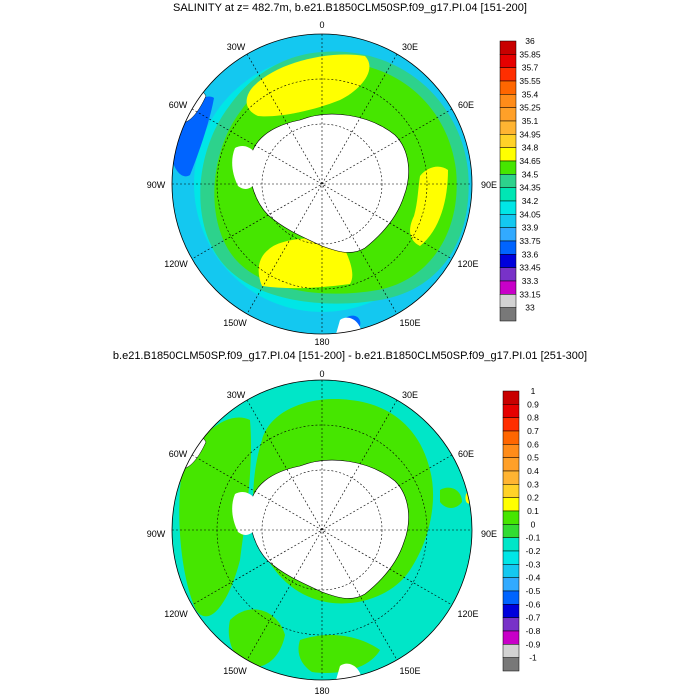 The height and width of the screenshot is (700, 700). Describe the element at coordinates (530, 281) in the screenshot. I see `top-colorbar-label: 33.3` at that location.